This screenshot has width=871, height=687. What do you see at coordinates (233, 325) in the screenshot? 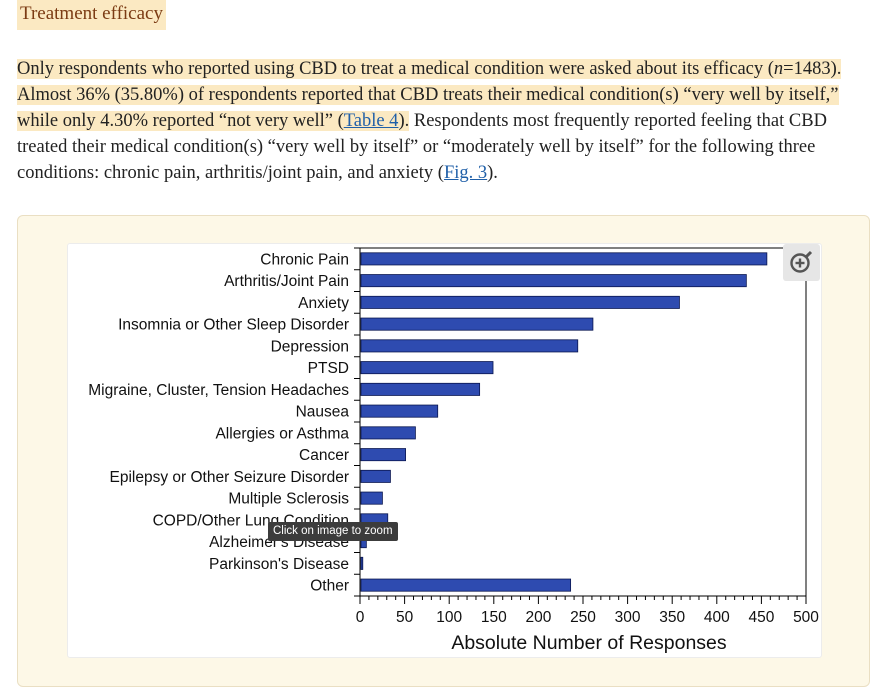
I see `category-label: Insomnia or Other Sleep Disorder` at bounding box center [233, 325].